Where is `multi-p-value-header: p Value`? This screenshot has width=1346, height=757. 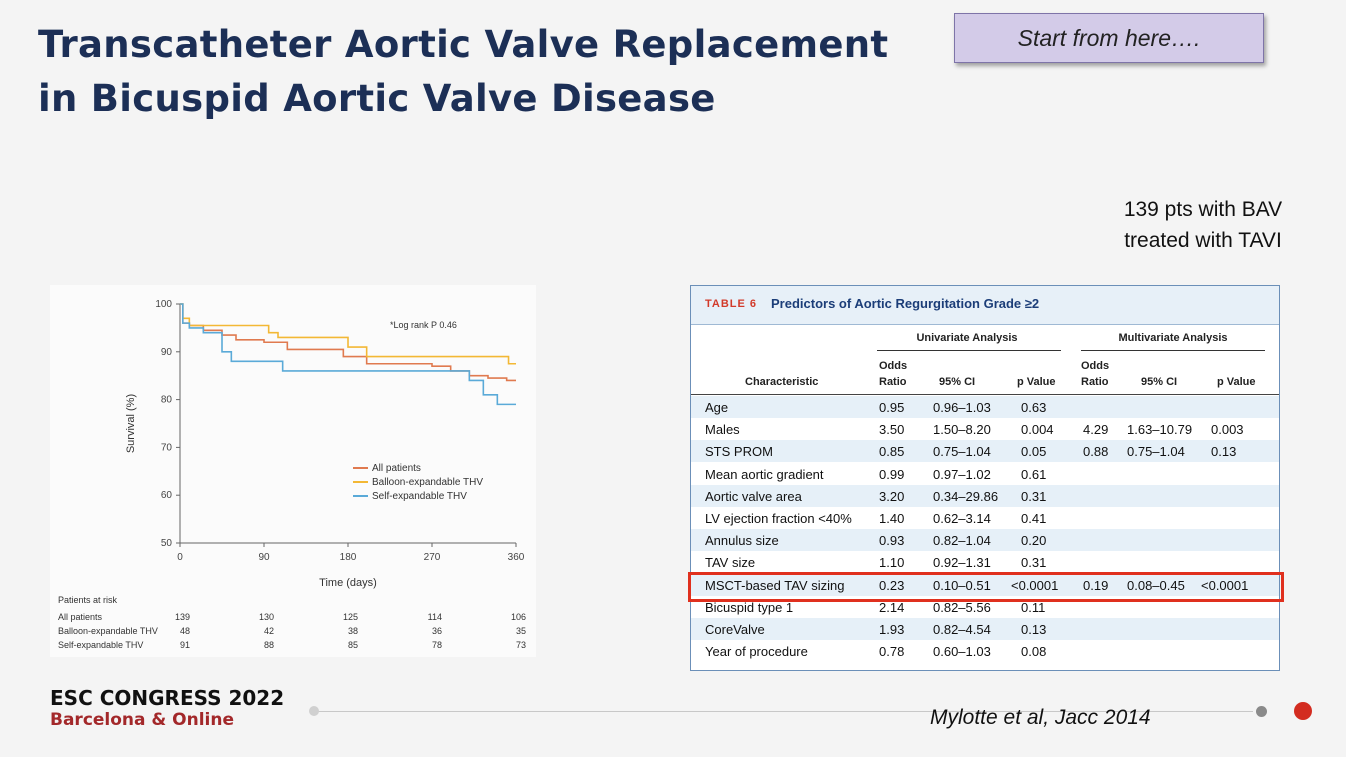
multi-p-value-header: p Value is located at coordinates (1236, 382).